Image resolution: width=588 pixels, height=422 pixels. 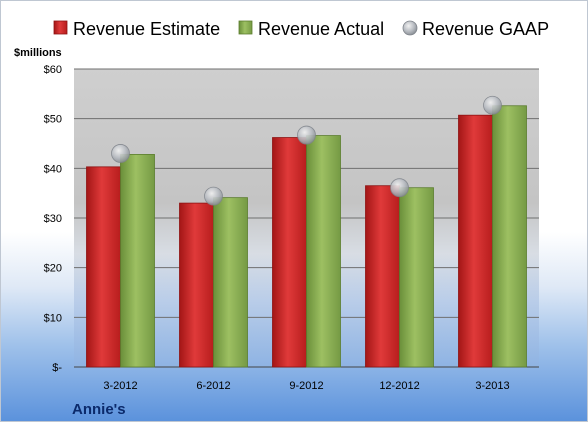 What do you see at coordinates (492, 386) in the screenshot?
I see `x-tick-label: 3-2013` at bounding box center [492, 386].